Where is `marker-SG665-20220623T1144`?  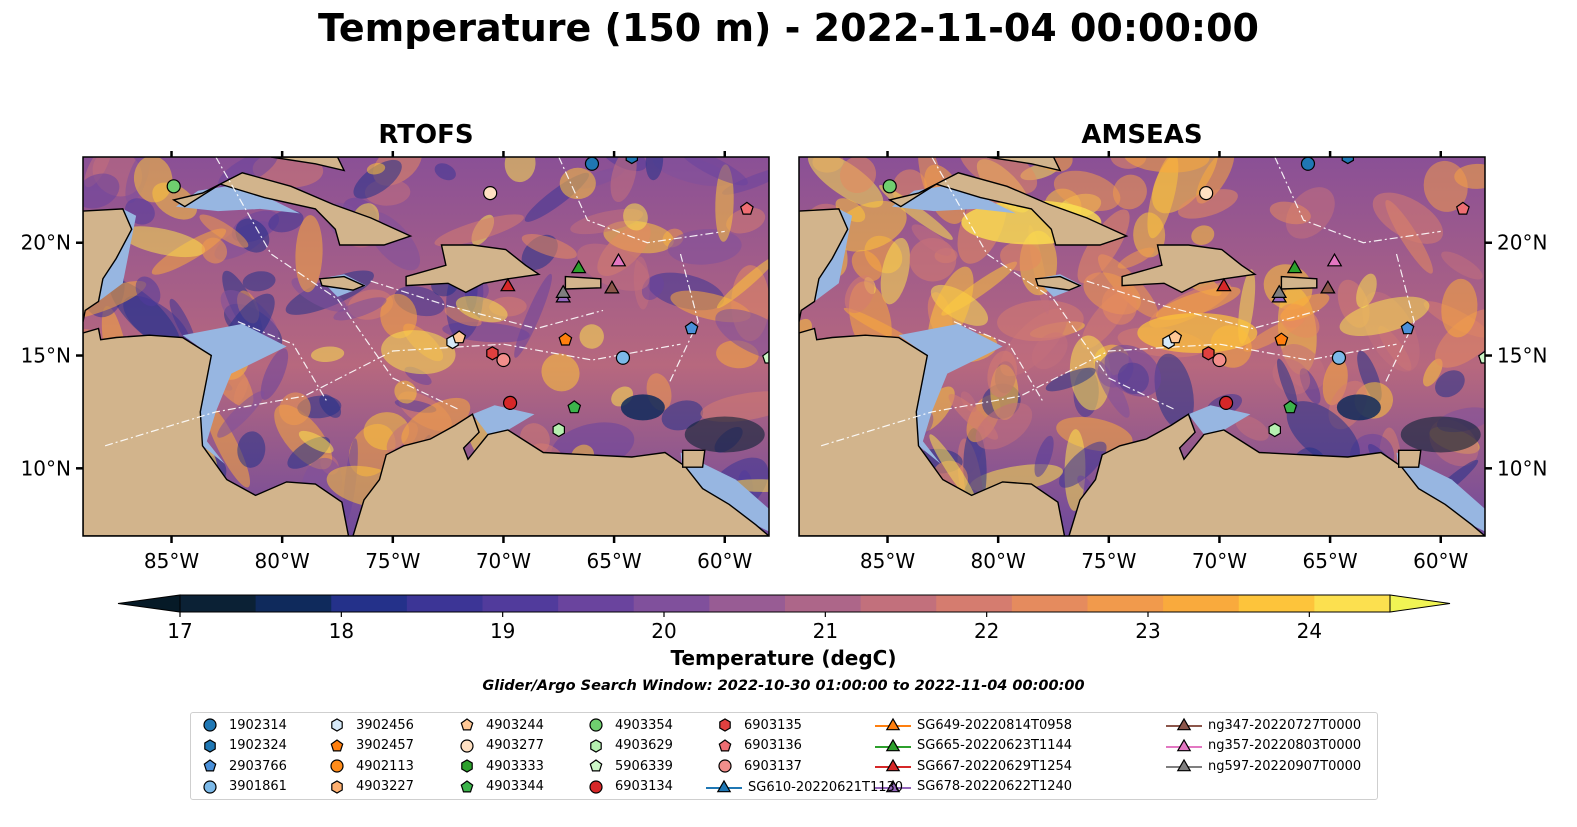
marker-SG665-20220623T1144 is located at coordinates (1294, 266).